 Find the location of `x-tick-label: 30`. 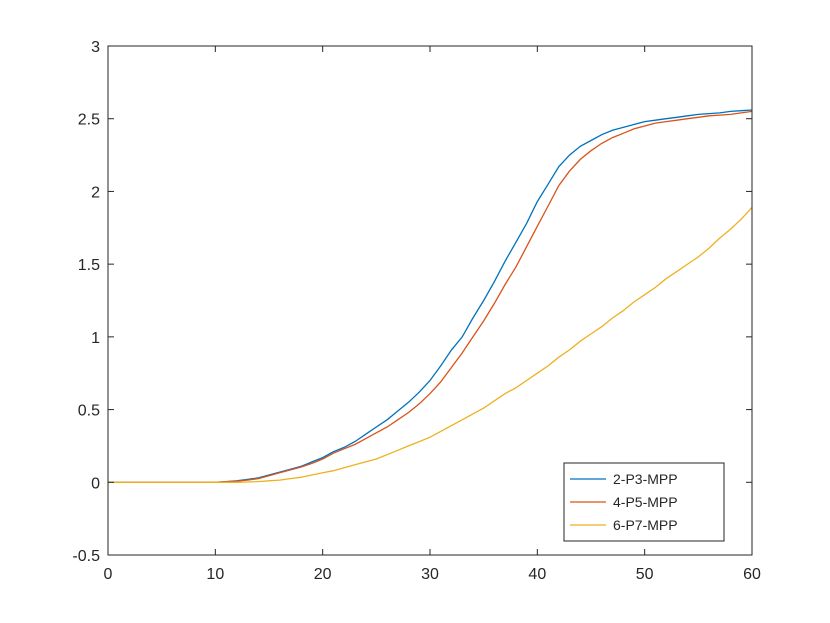

x-tick-label: 30 is located at coordinates (430, 574).